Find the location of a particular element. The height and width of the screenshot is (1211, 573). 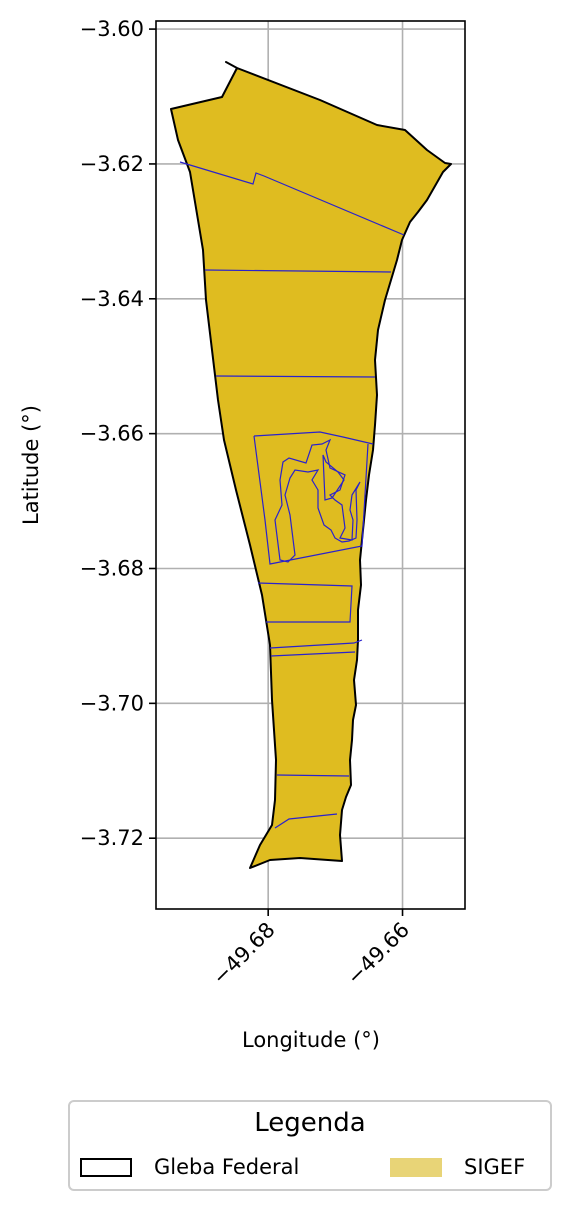

sigef-swatch is located at coordinates (416, 1167).